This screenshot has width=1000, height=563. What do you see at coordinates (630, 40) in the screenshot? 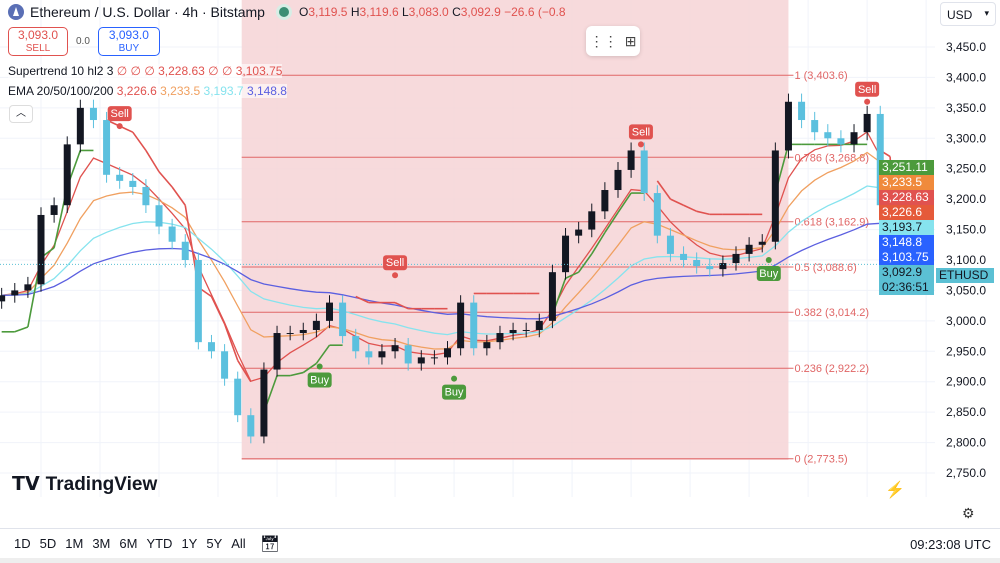
I see `add-widget-icon: ⊞` at bounding box center [630, 40].